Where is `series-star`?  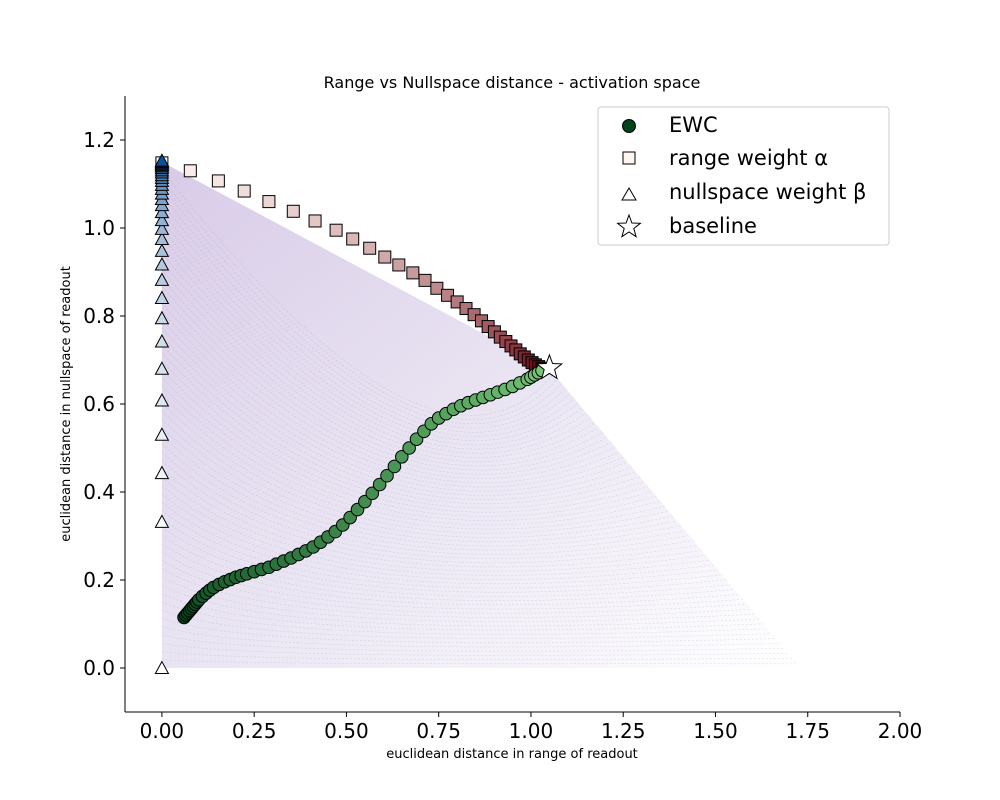
series-star is located at coordinates (549, 366).